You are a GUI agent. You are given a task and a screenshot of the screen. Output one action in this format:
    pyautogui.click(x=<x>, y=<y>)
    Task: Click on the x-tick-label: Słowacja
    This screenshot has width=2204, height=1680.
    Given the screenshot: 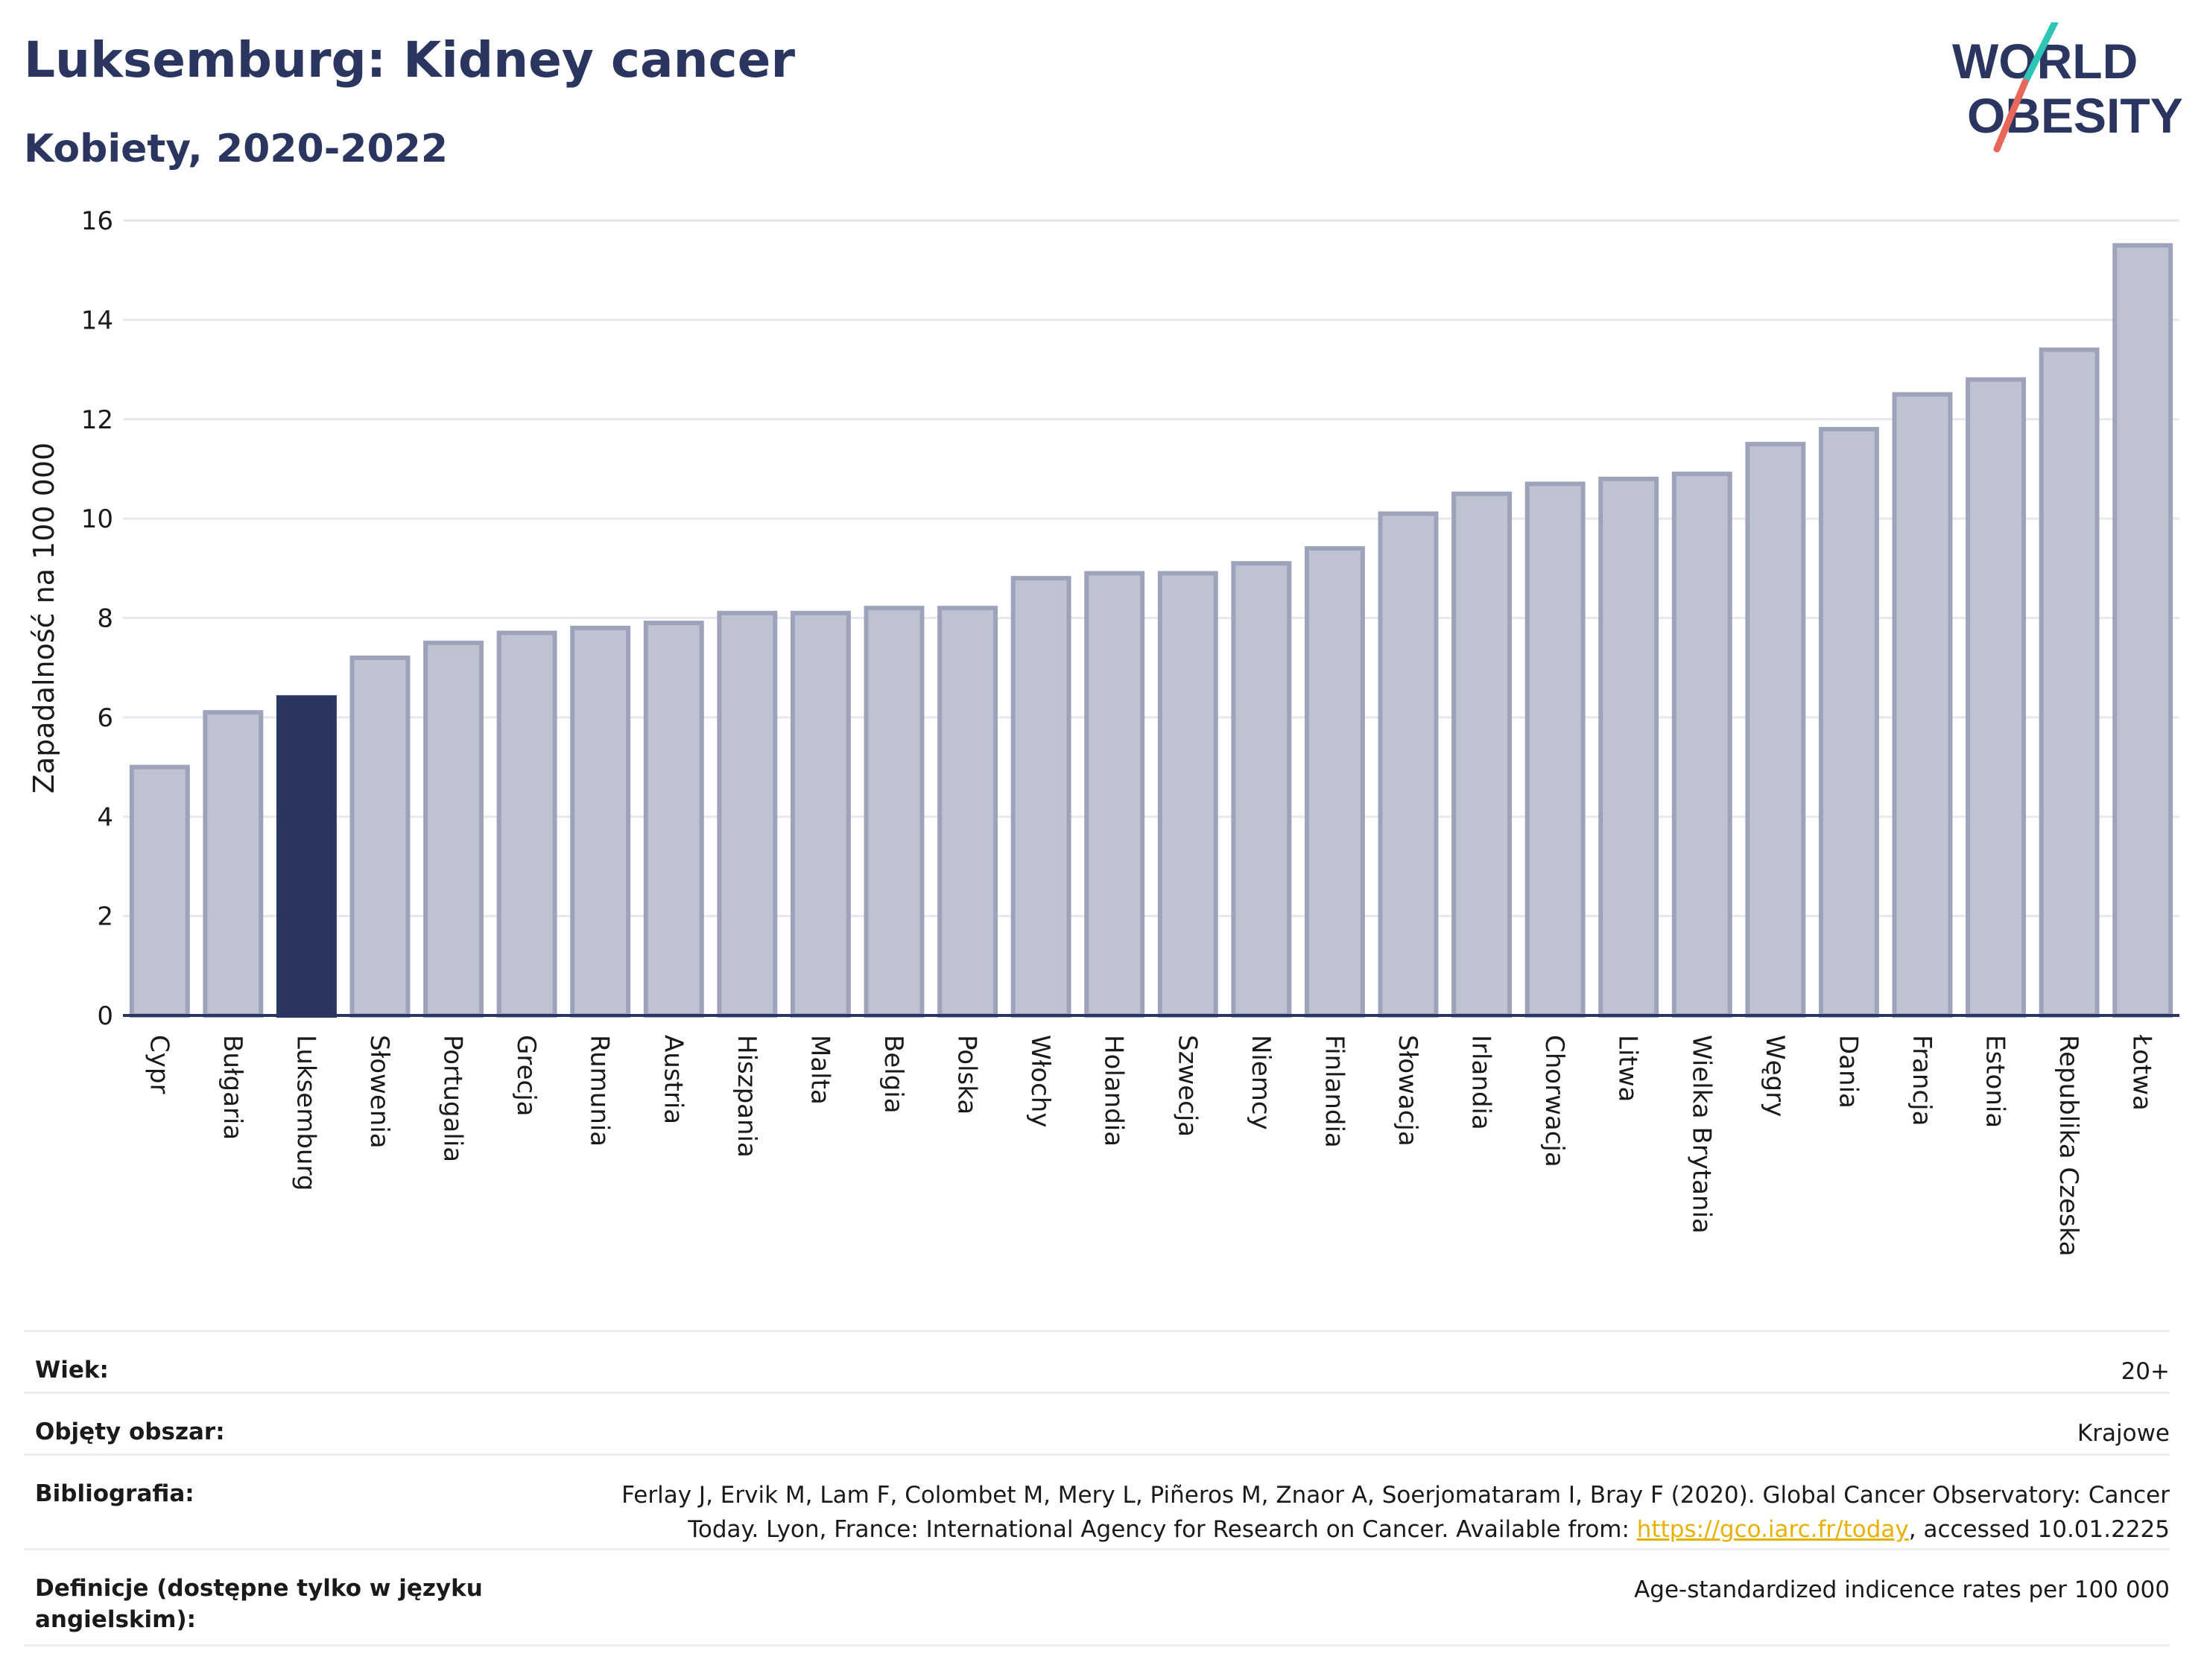 What is the action you would take?
    pyautogui.click(x=1407, y=1091)
    